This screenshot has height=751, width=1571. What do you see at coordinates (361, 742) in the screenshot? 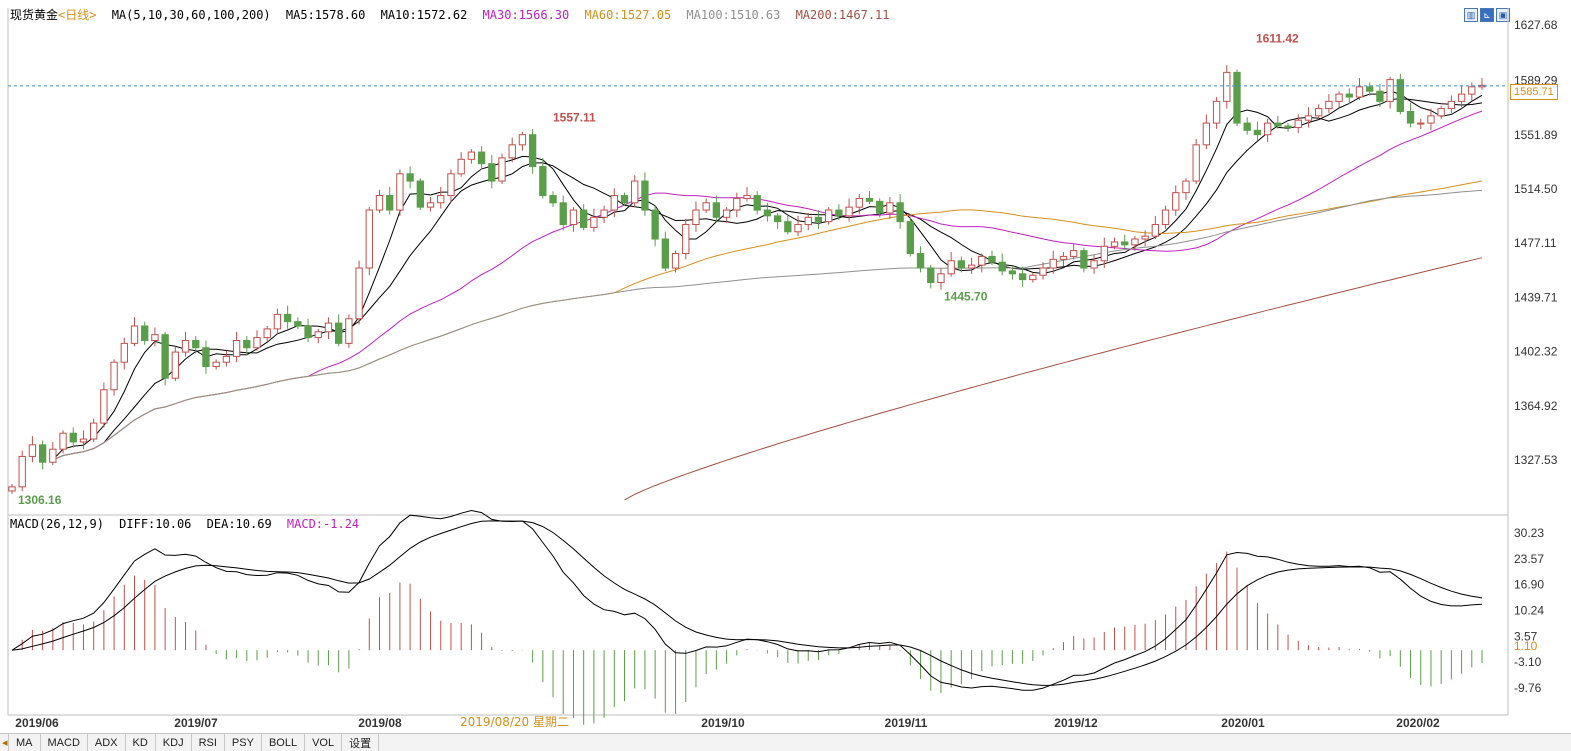
I see `tab-settings: 设置` at bounding box center [361, 742].